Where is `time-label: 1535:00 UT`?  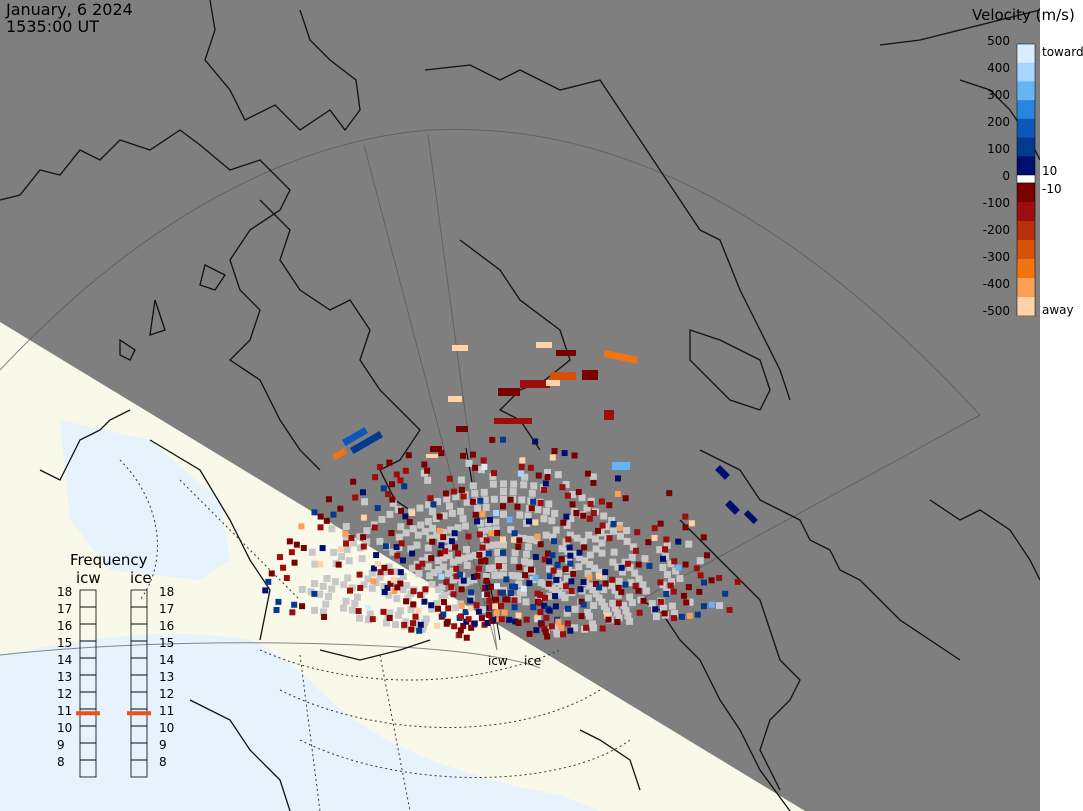 time-label: 1535:00 UT is located at coordinates (53, 26).